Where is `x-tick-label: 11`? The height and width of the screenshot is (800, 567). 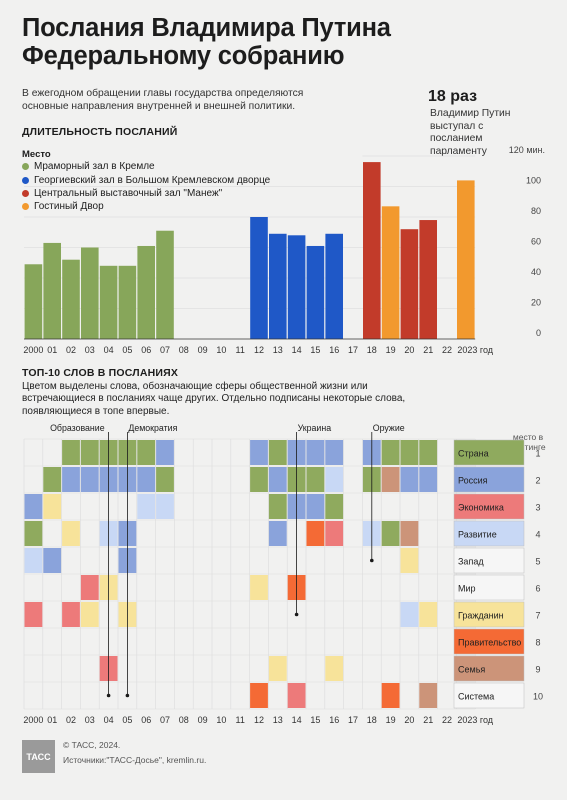
x-tick-label: 11 is located at coordinates (240, 350).